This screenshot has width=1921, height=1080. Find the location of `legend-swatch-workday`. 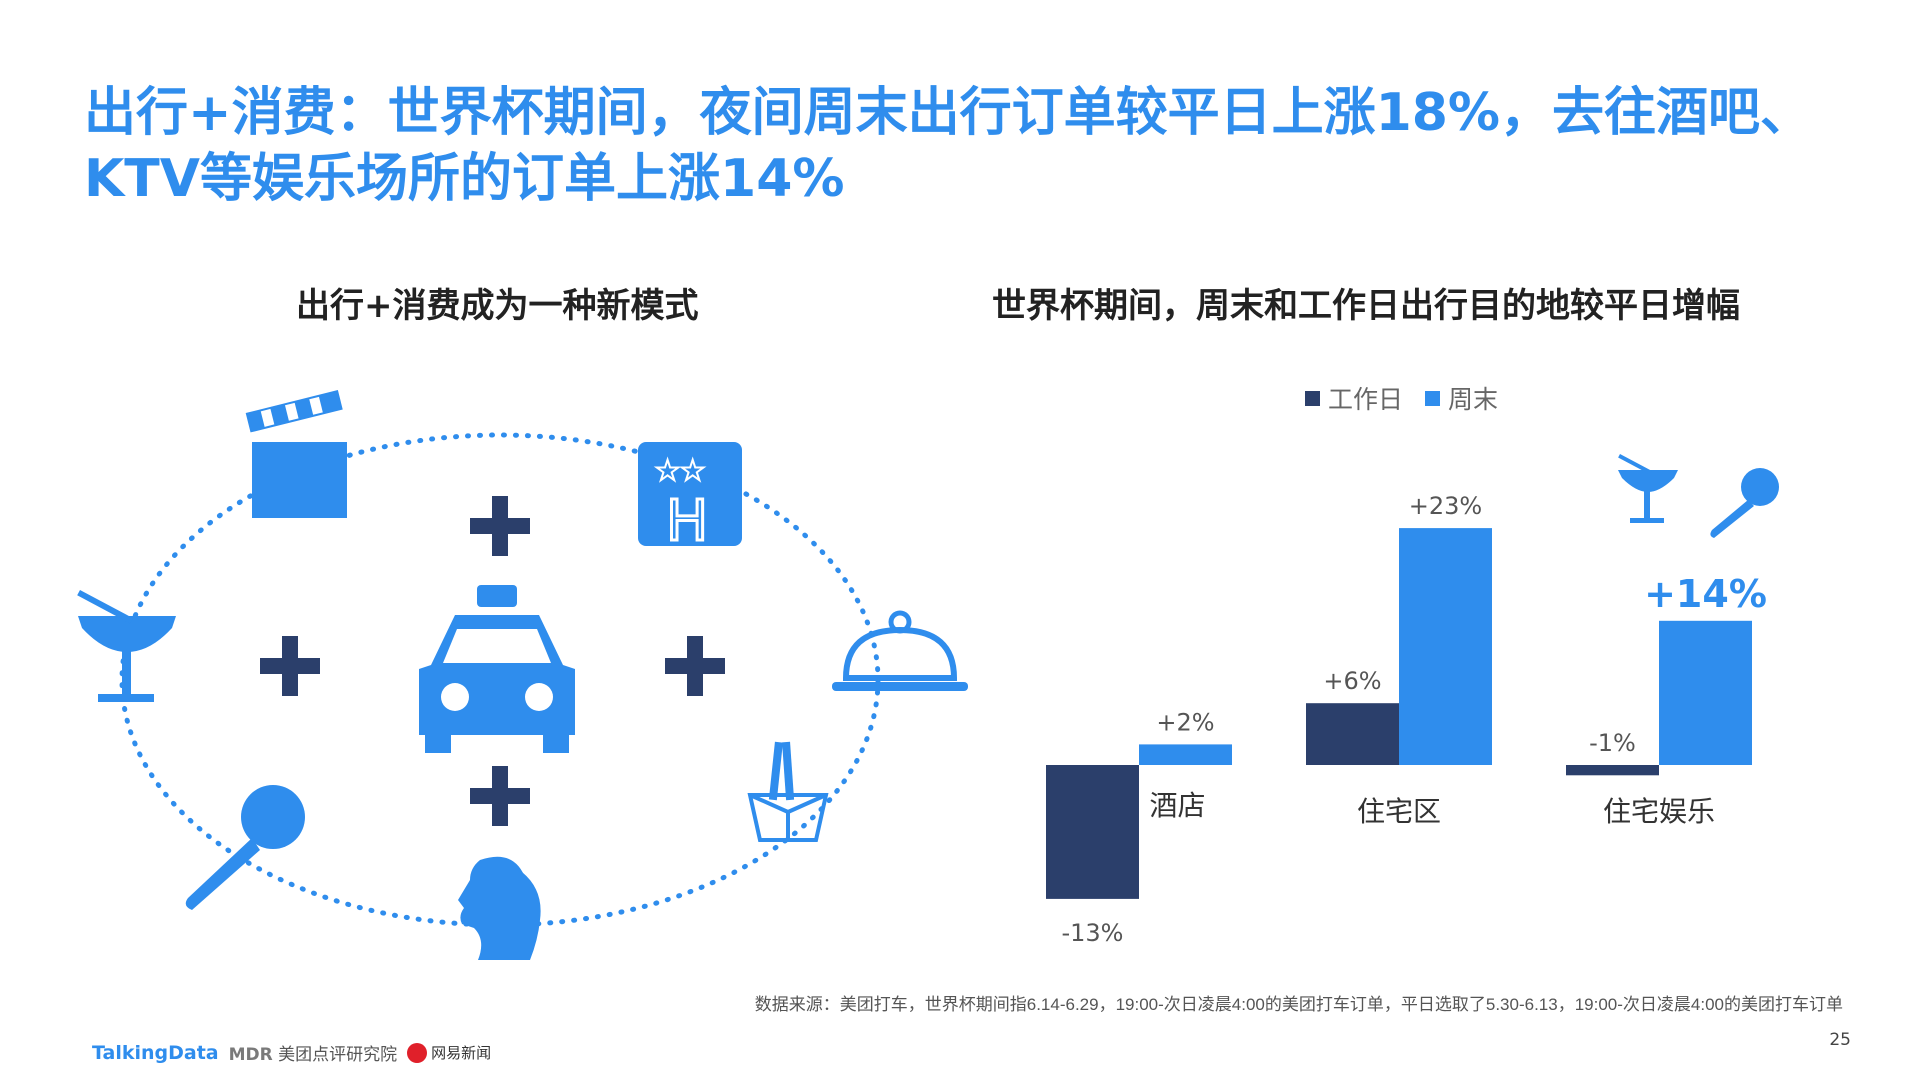

legend-swatch-workday is located at coordinates (1312, 398).